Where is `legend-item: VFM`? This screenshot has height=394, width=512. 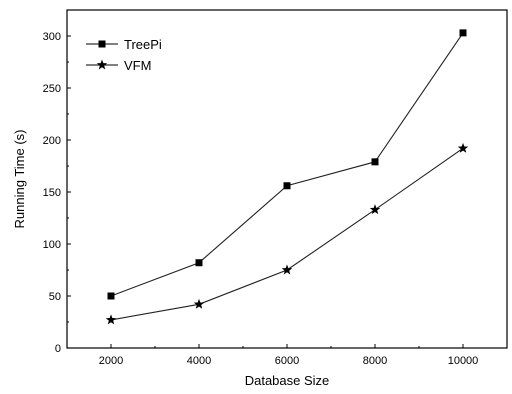 legend-item: VFM is located at coordinates (118, 65).